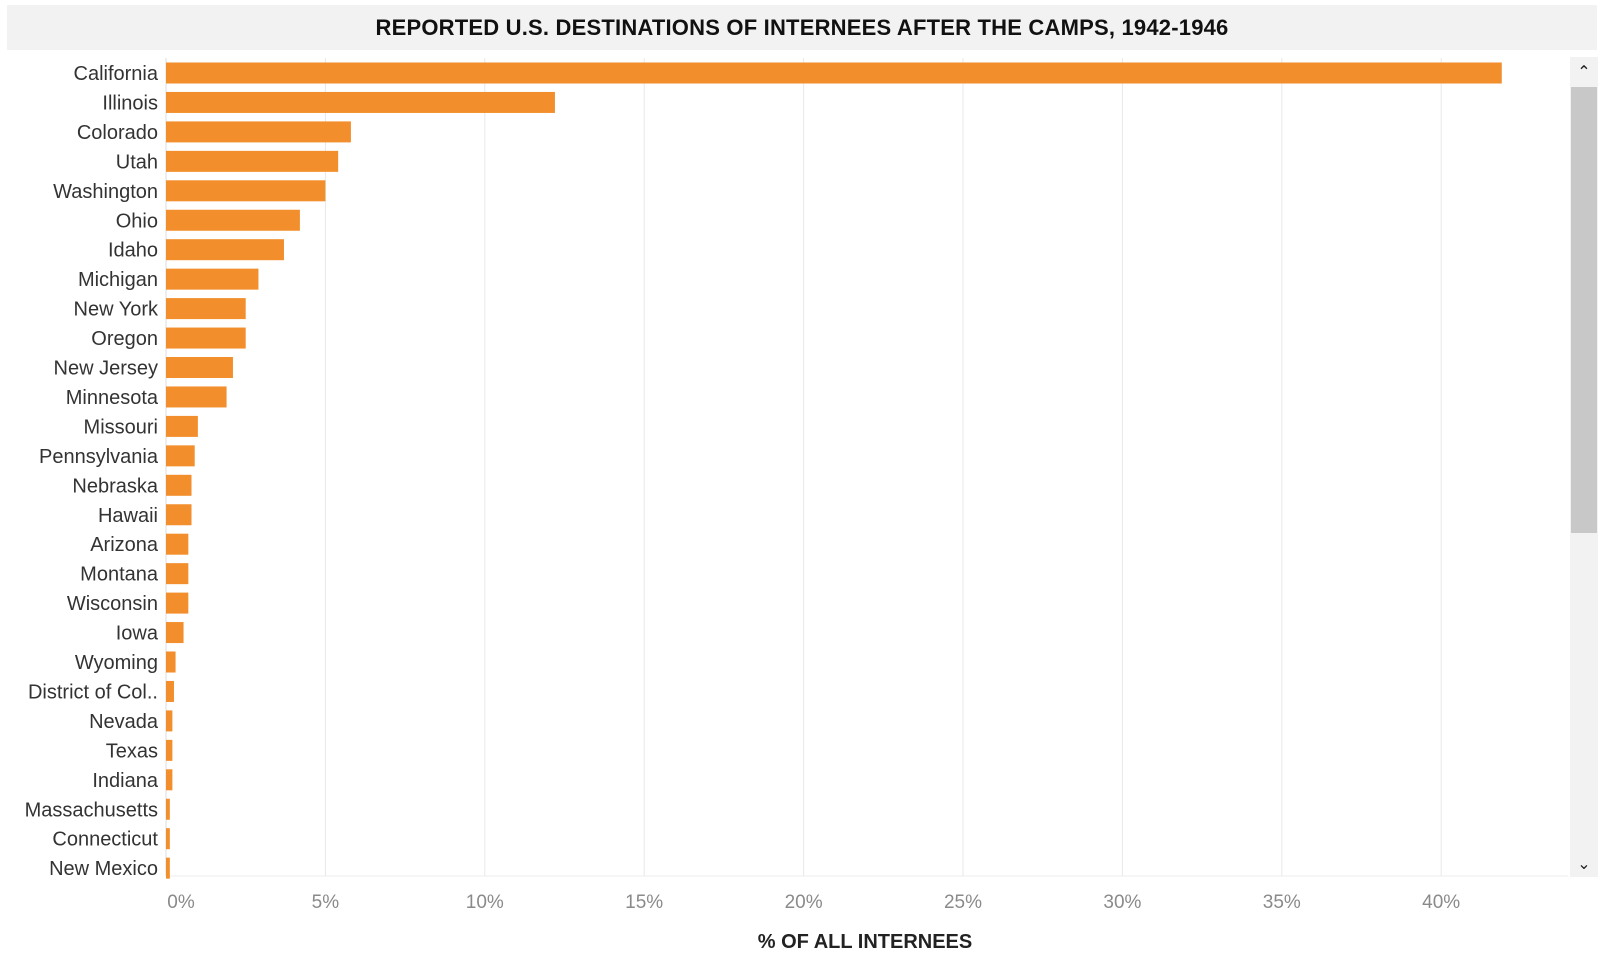 Image resolution: width=1600 pixels, height=962 pixels. Describe the element at coordinates (963, 902) in the screenshot. I see `x-tick-label: 25%` at that location.